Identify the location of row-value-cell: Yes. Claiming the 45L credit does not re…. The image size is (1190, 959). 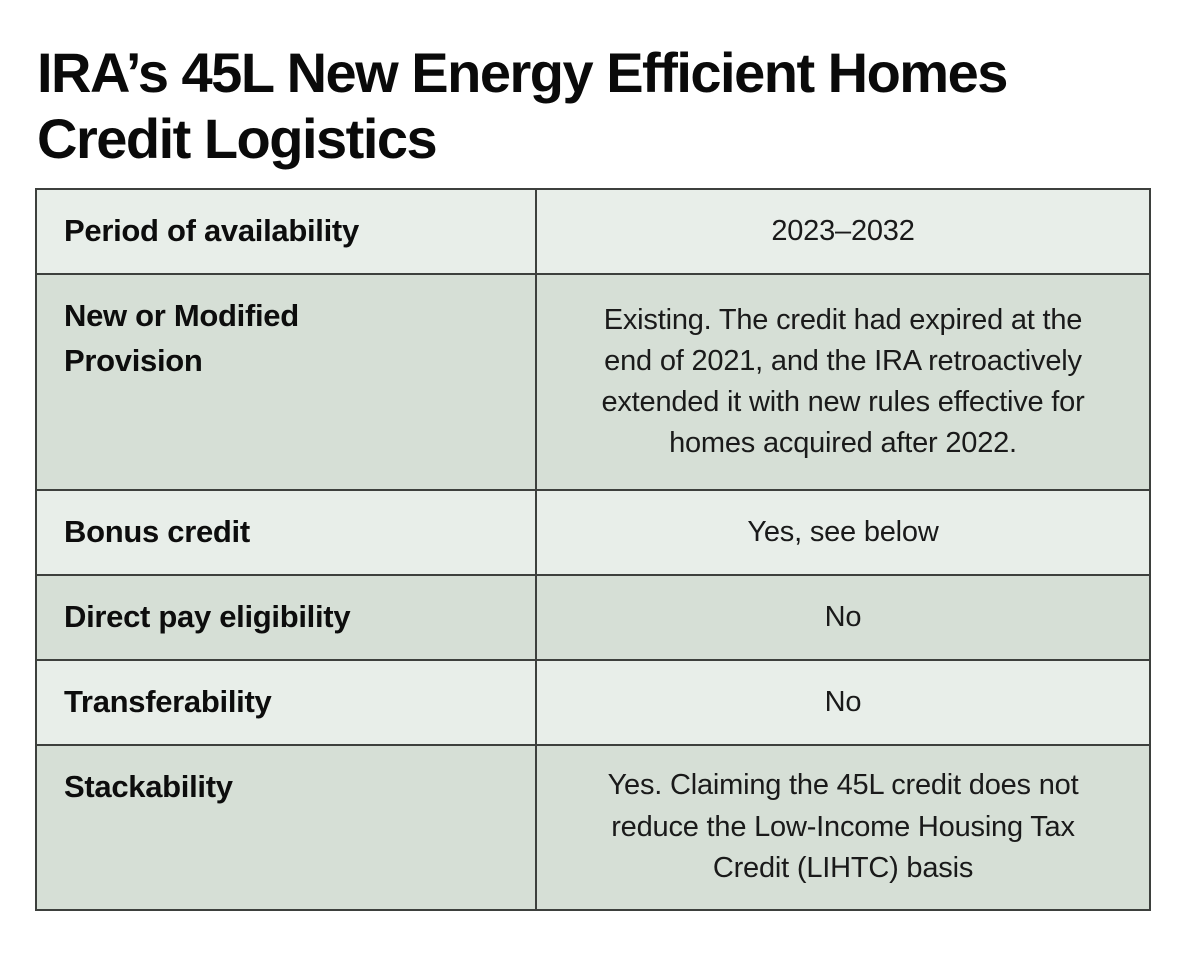
(843, 826).